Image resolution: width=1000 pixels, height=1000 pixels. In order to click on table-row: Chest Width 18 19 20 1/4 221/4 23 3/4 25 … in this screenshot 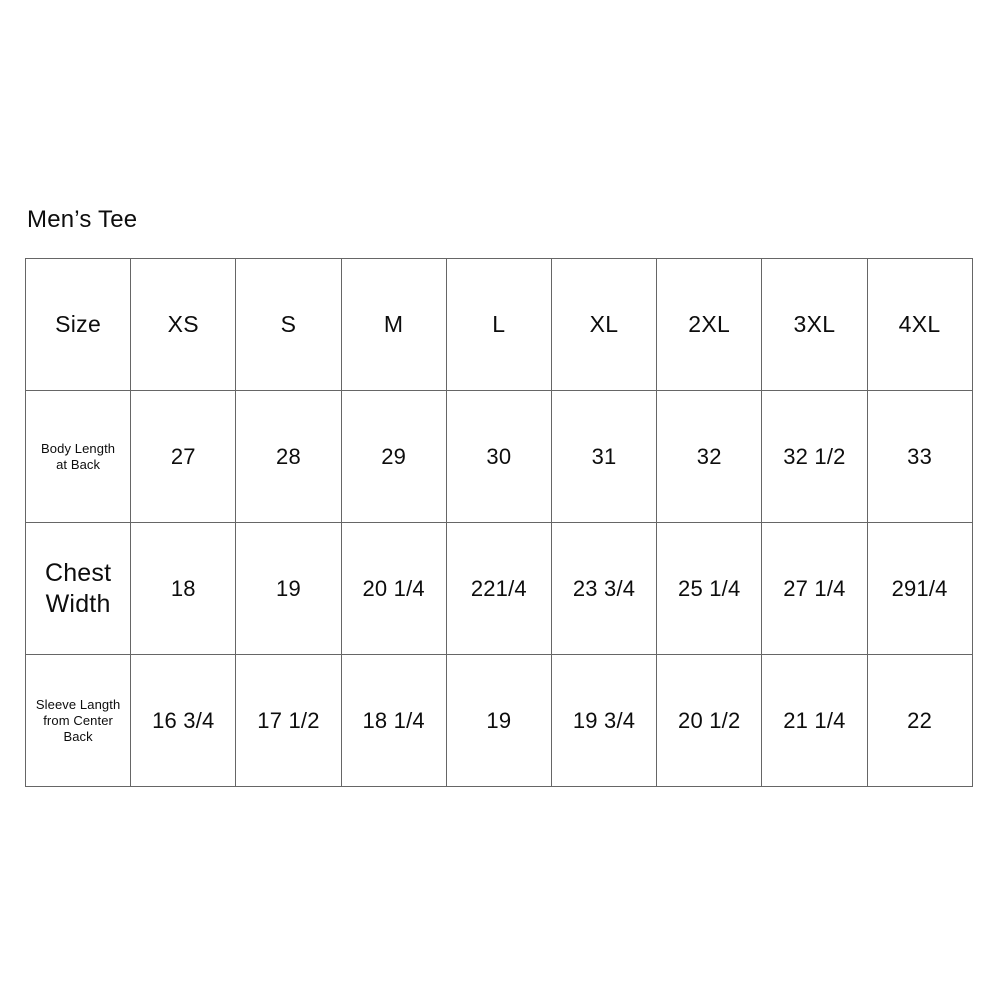, I will do `click(498, 588)`.